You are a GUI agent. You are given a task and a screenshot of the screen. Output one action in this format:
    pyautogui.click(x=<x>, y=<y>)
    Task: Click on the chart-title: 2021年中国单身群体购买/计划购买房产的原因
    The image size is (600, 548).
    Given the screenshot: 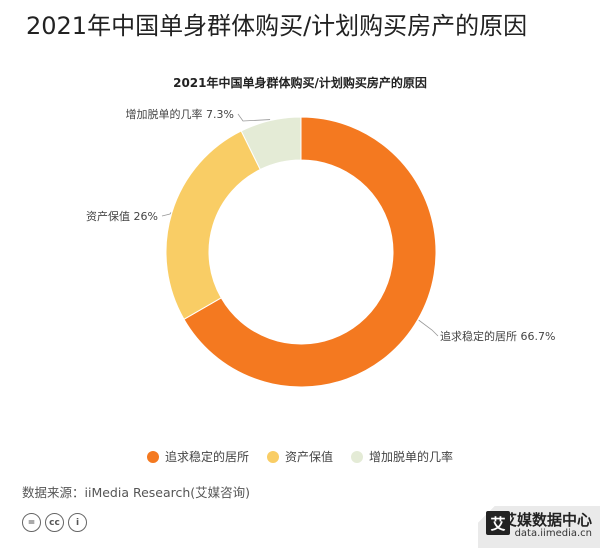 What is the action you would take?
    pyautogui.click(x=300, y=83)
    